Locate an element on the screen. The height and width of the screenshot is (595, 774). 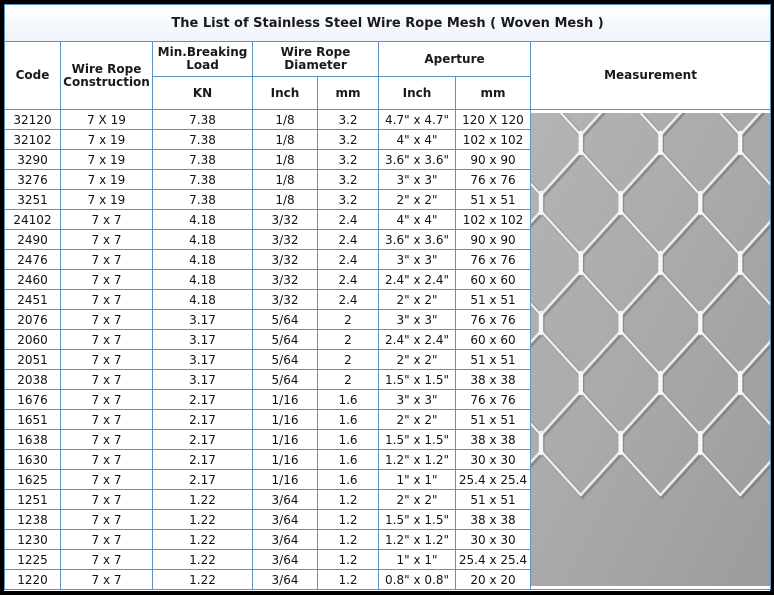
cell-aperture-inch: 1.5" x 1.5" is located at coordinates (417, 379).